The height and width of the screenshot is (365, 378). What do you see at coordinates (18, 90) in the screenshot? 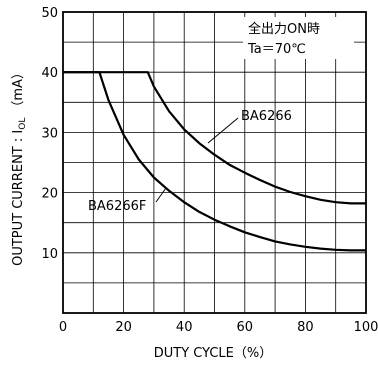
I see `y-axis-title-unit: （mA）` at bounding box center [18, 90].